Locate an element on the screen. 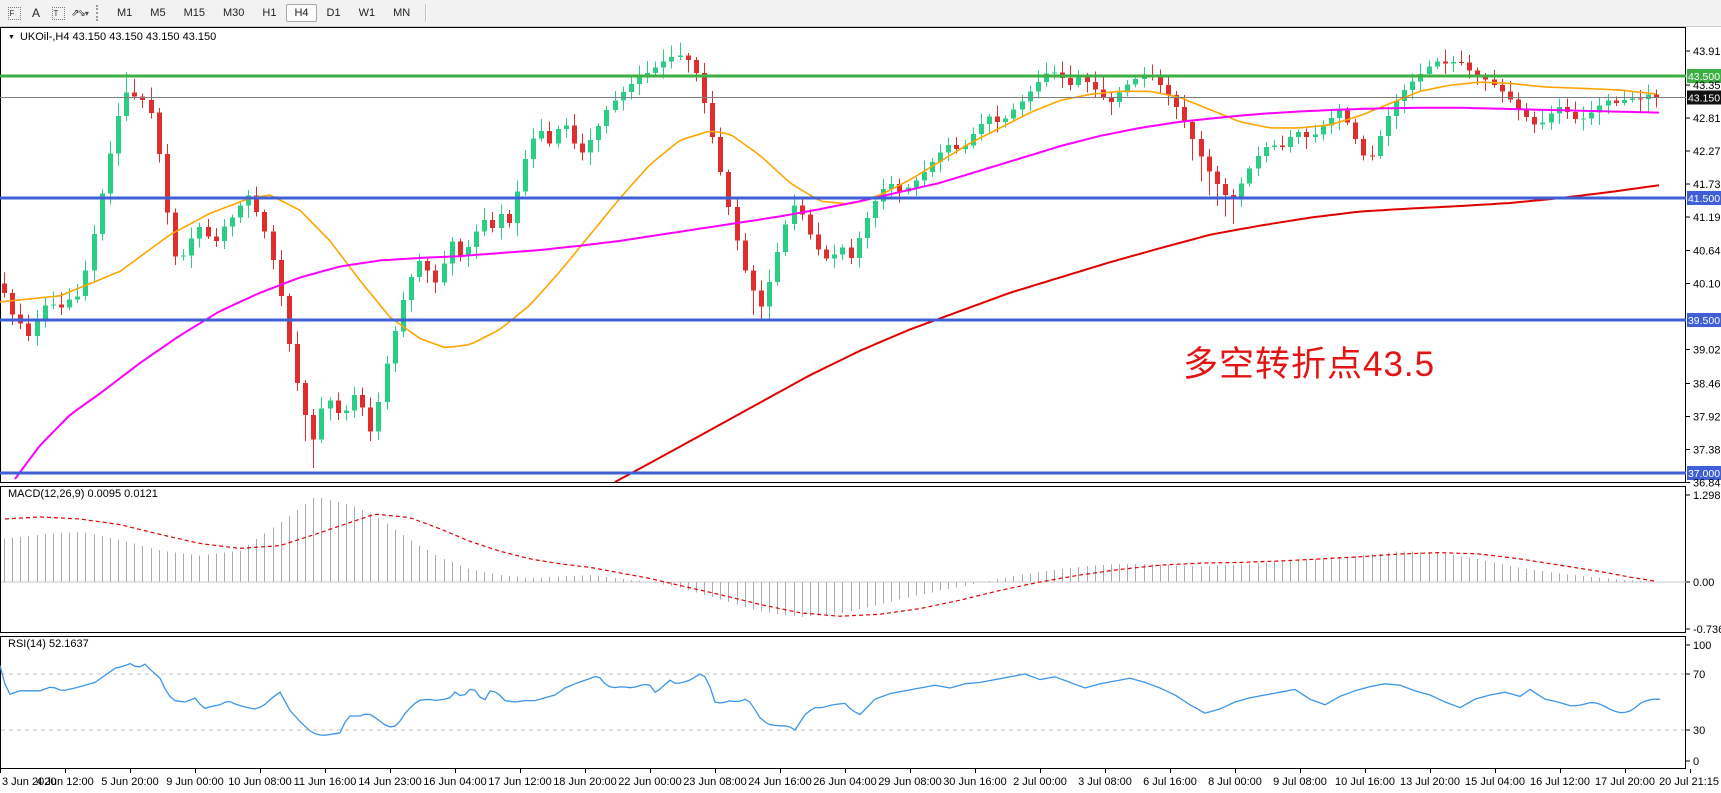 This screenshot has width=1721, height=793. tf-button-H4: H4 is located at coordinates (301, 13).